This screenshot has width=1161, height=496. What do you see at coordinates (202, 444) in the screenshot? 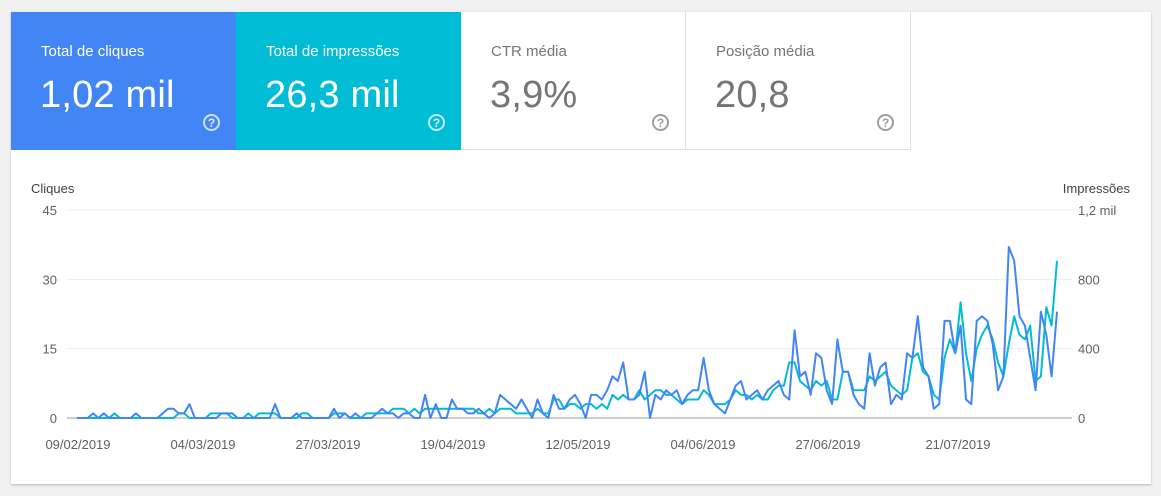
I see `x-tick-label: 04/03/2019` at bounding box center [202, 444].